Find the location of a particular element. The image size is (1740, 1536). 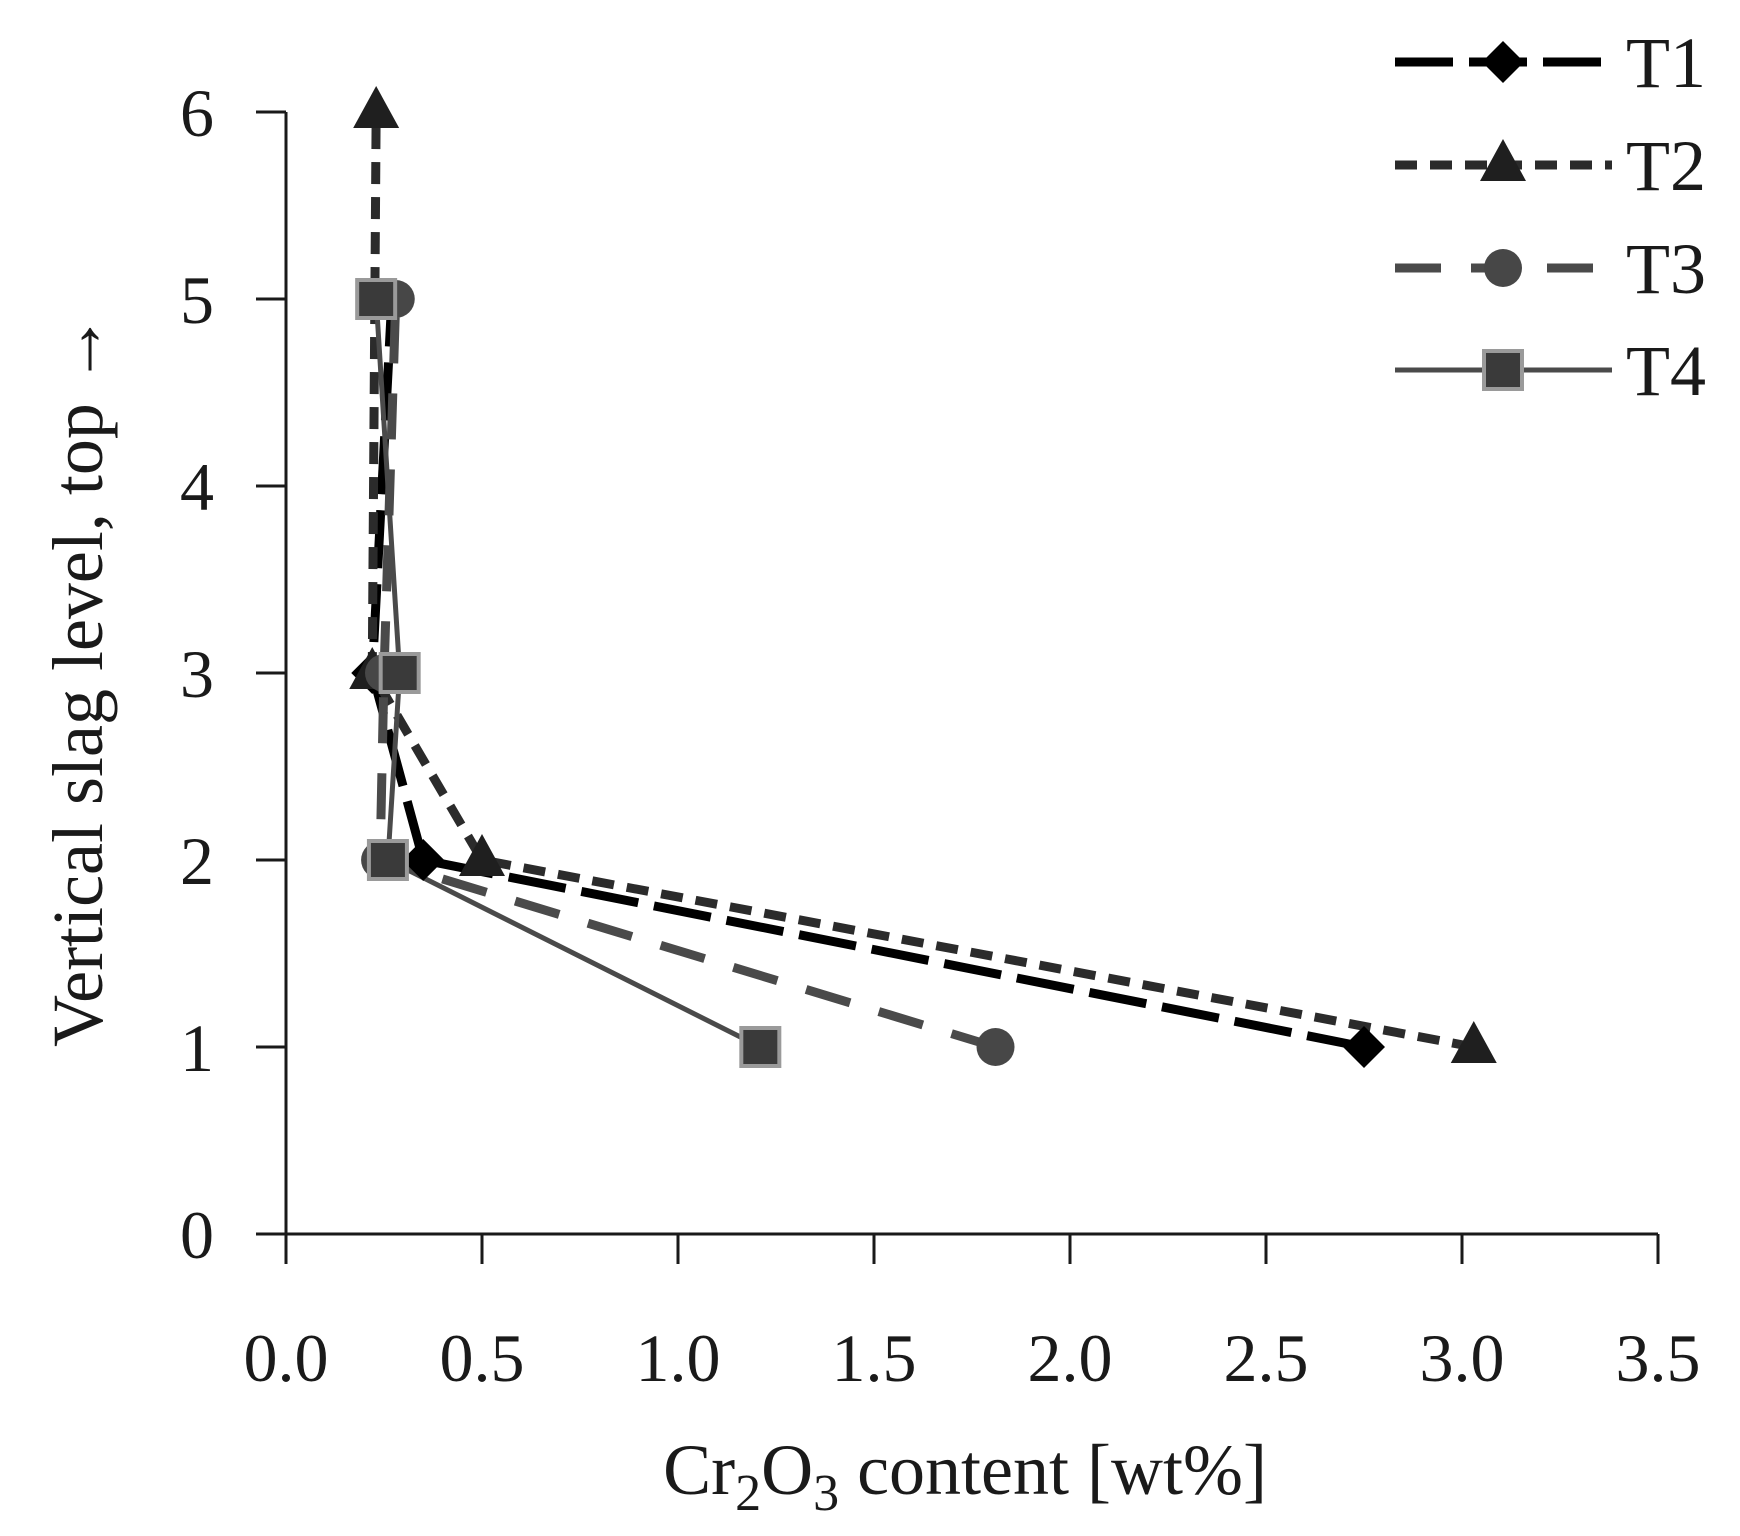

x-tick-label: 3.0 is located at coordinates (1462, 1358).